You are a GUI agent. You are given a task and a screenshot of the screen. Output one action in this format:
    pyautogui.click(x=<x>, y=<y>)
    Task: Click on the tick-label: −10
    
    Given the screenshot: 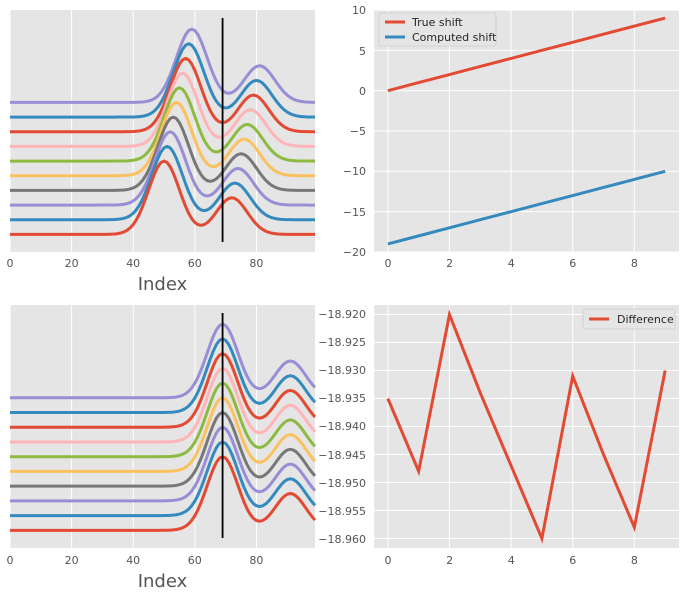 What is the action you would take?
    pyautogui.click(x=354, y=171)
    